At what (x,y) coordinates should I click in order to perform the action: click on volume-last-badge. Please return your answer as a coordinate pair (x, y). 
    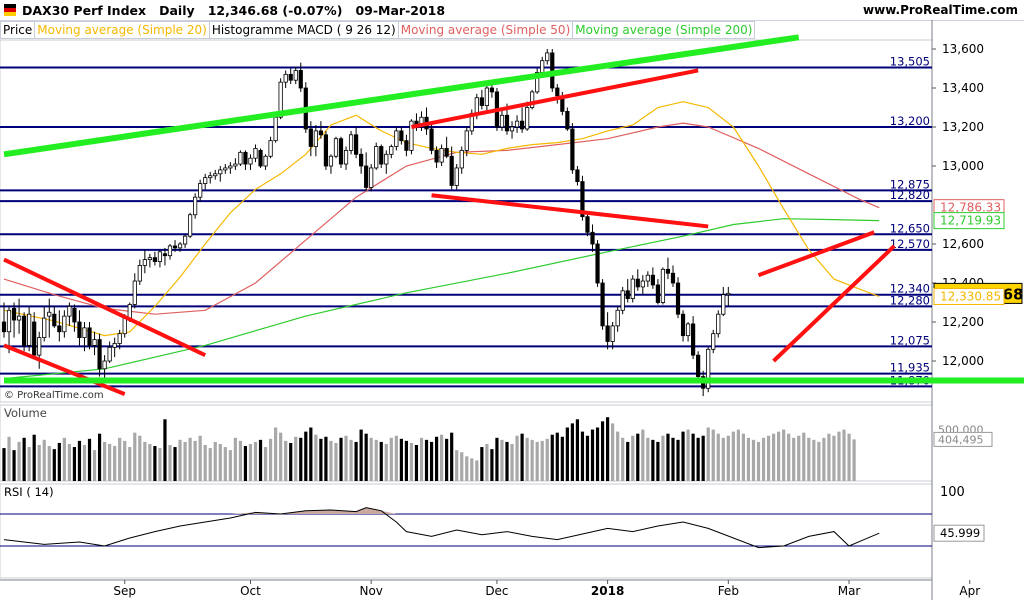
    Looking at the image, I should click on (963, 439).